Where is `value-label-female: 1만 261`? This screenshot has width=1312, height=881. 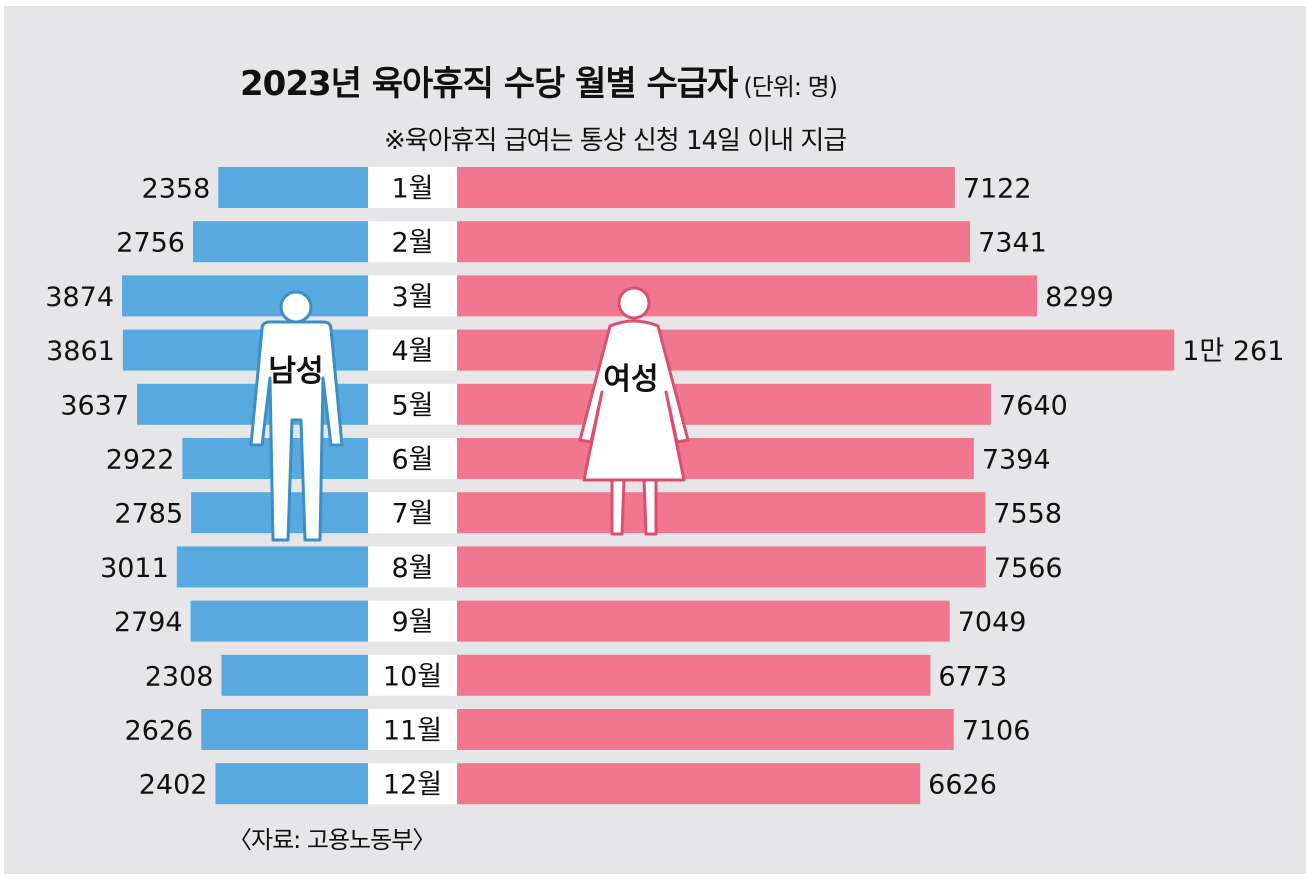 value-label-female: 1만 261 is located at coordinates (1233, 351).